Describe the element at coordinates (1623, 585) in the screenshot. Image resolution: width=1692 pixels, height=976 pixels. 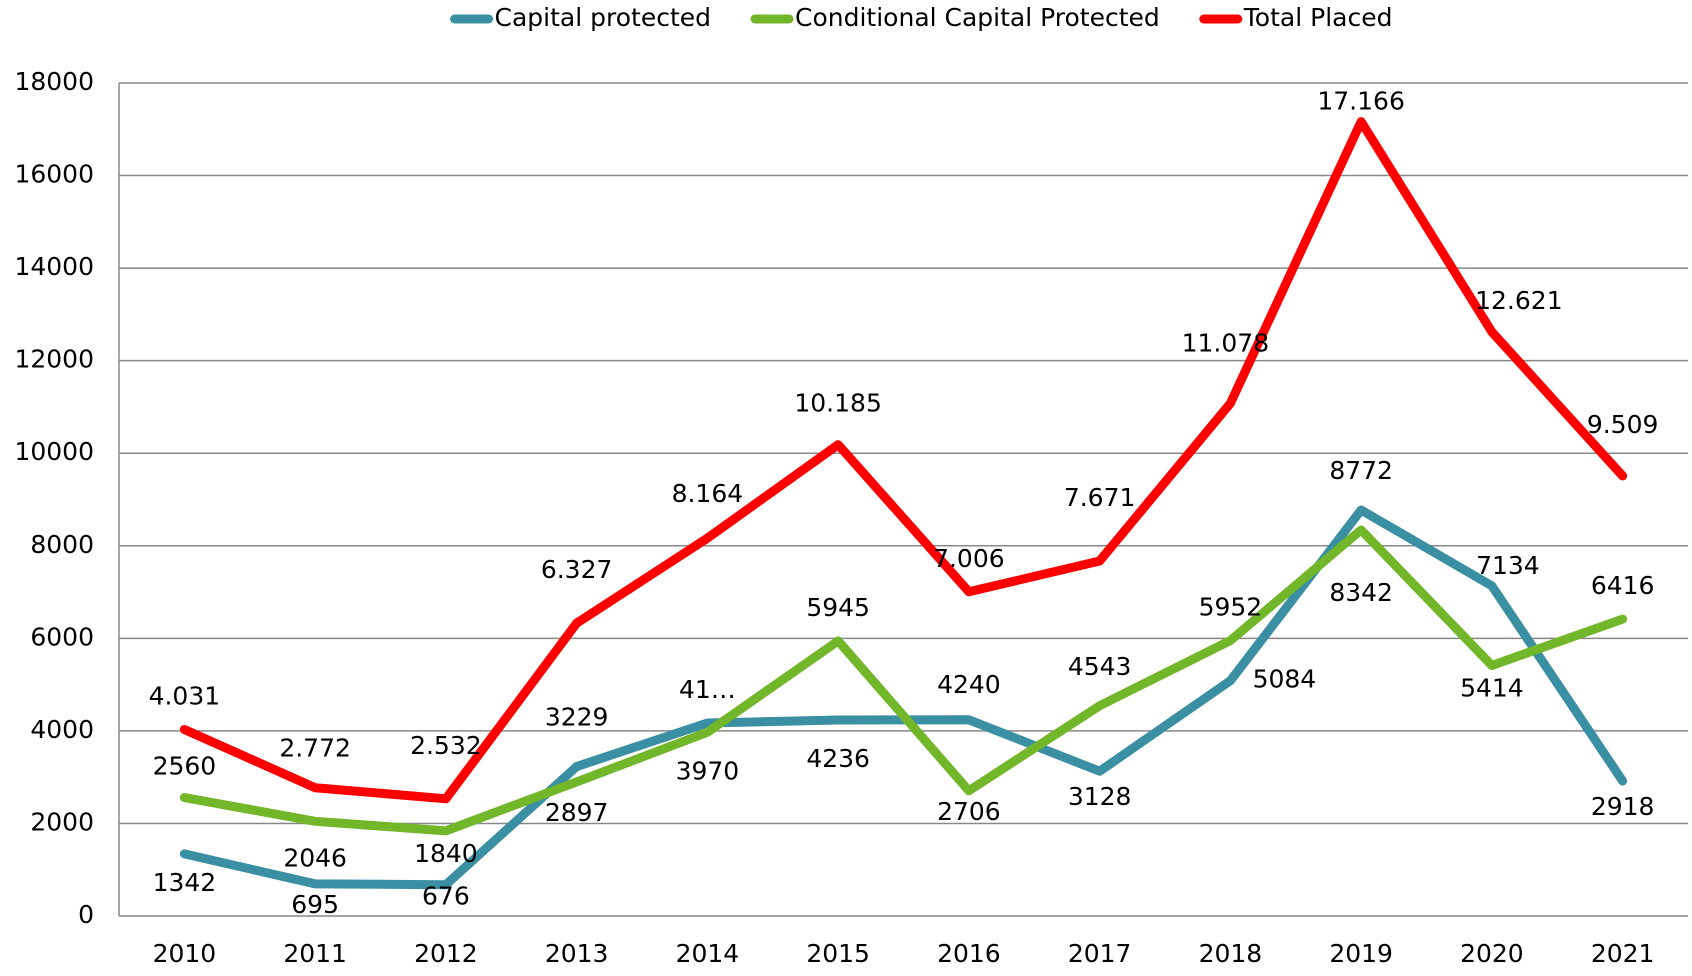
I see `data-label: 6416` at that location.